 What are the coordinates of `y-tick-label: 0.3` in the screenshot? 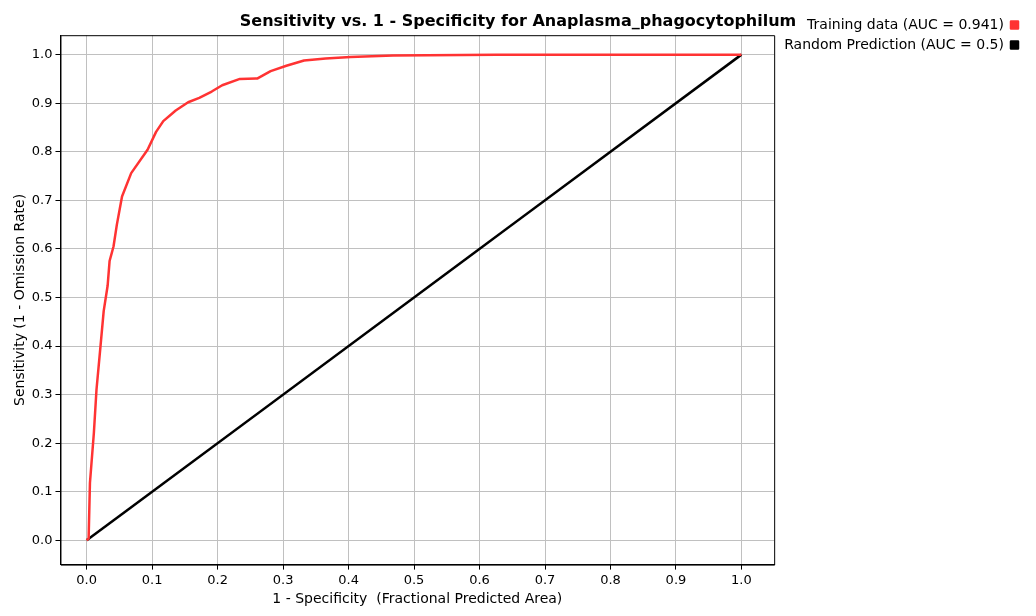 It's located at (42, 393).